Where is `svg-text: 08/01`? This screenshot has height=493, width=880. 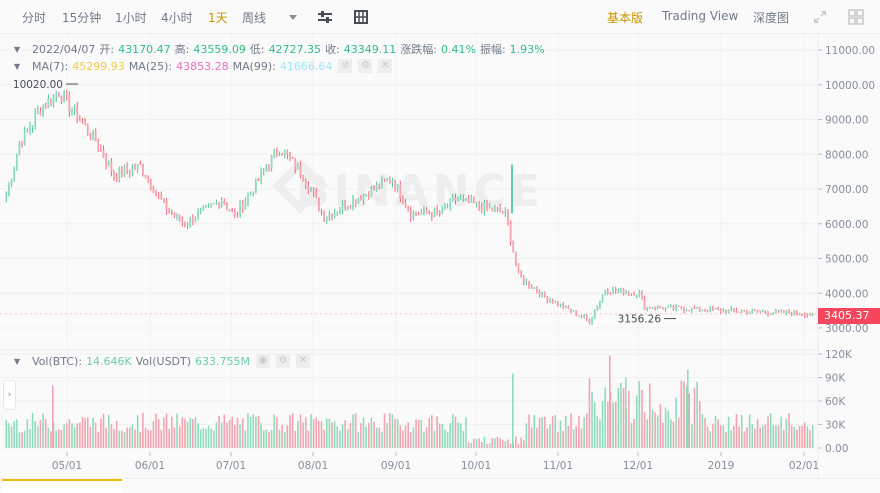
svg-text: 08/01 is located at coordinates (313, 466).